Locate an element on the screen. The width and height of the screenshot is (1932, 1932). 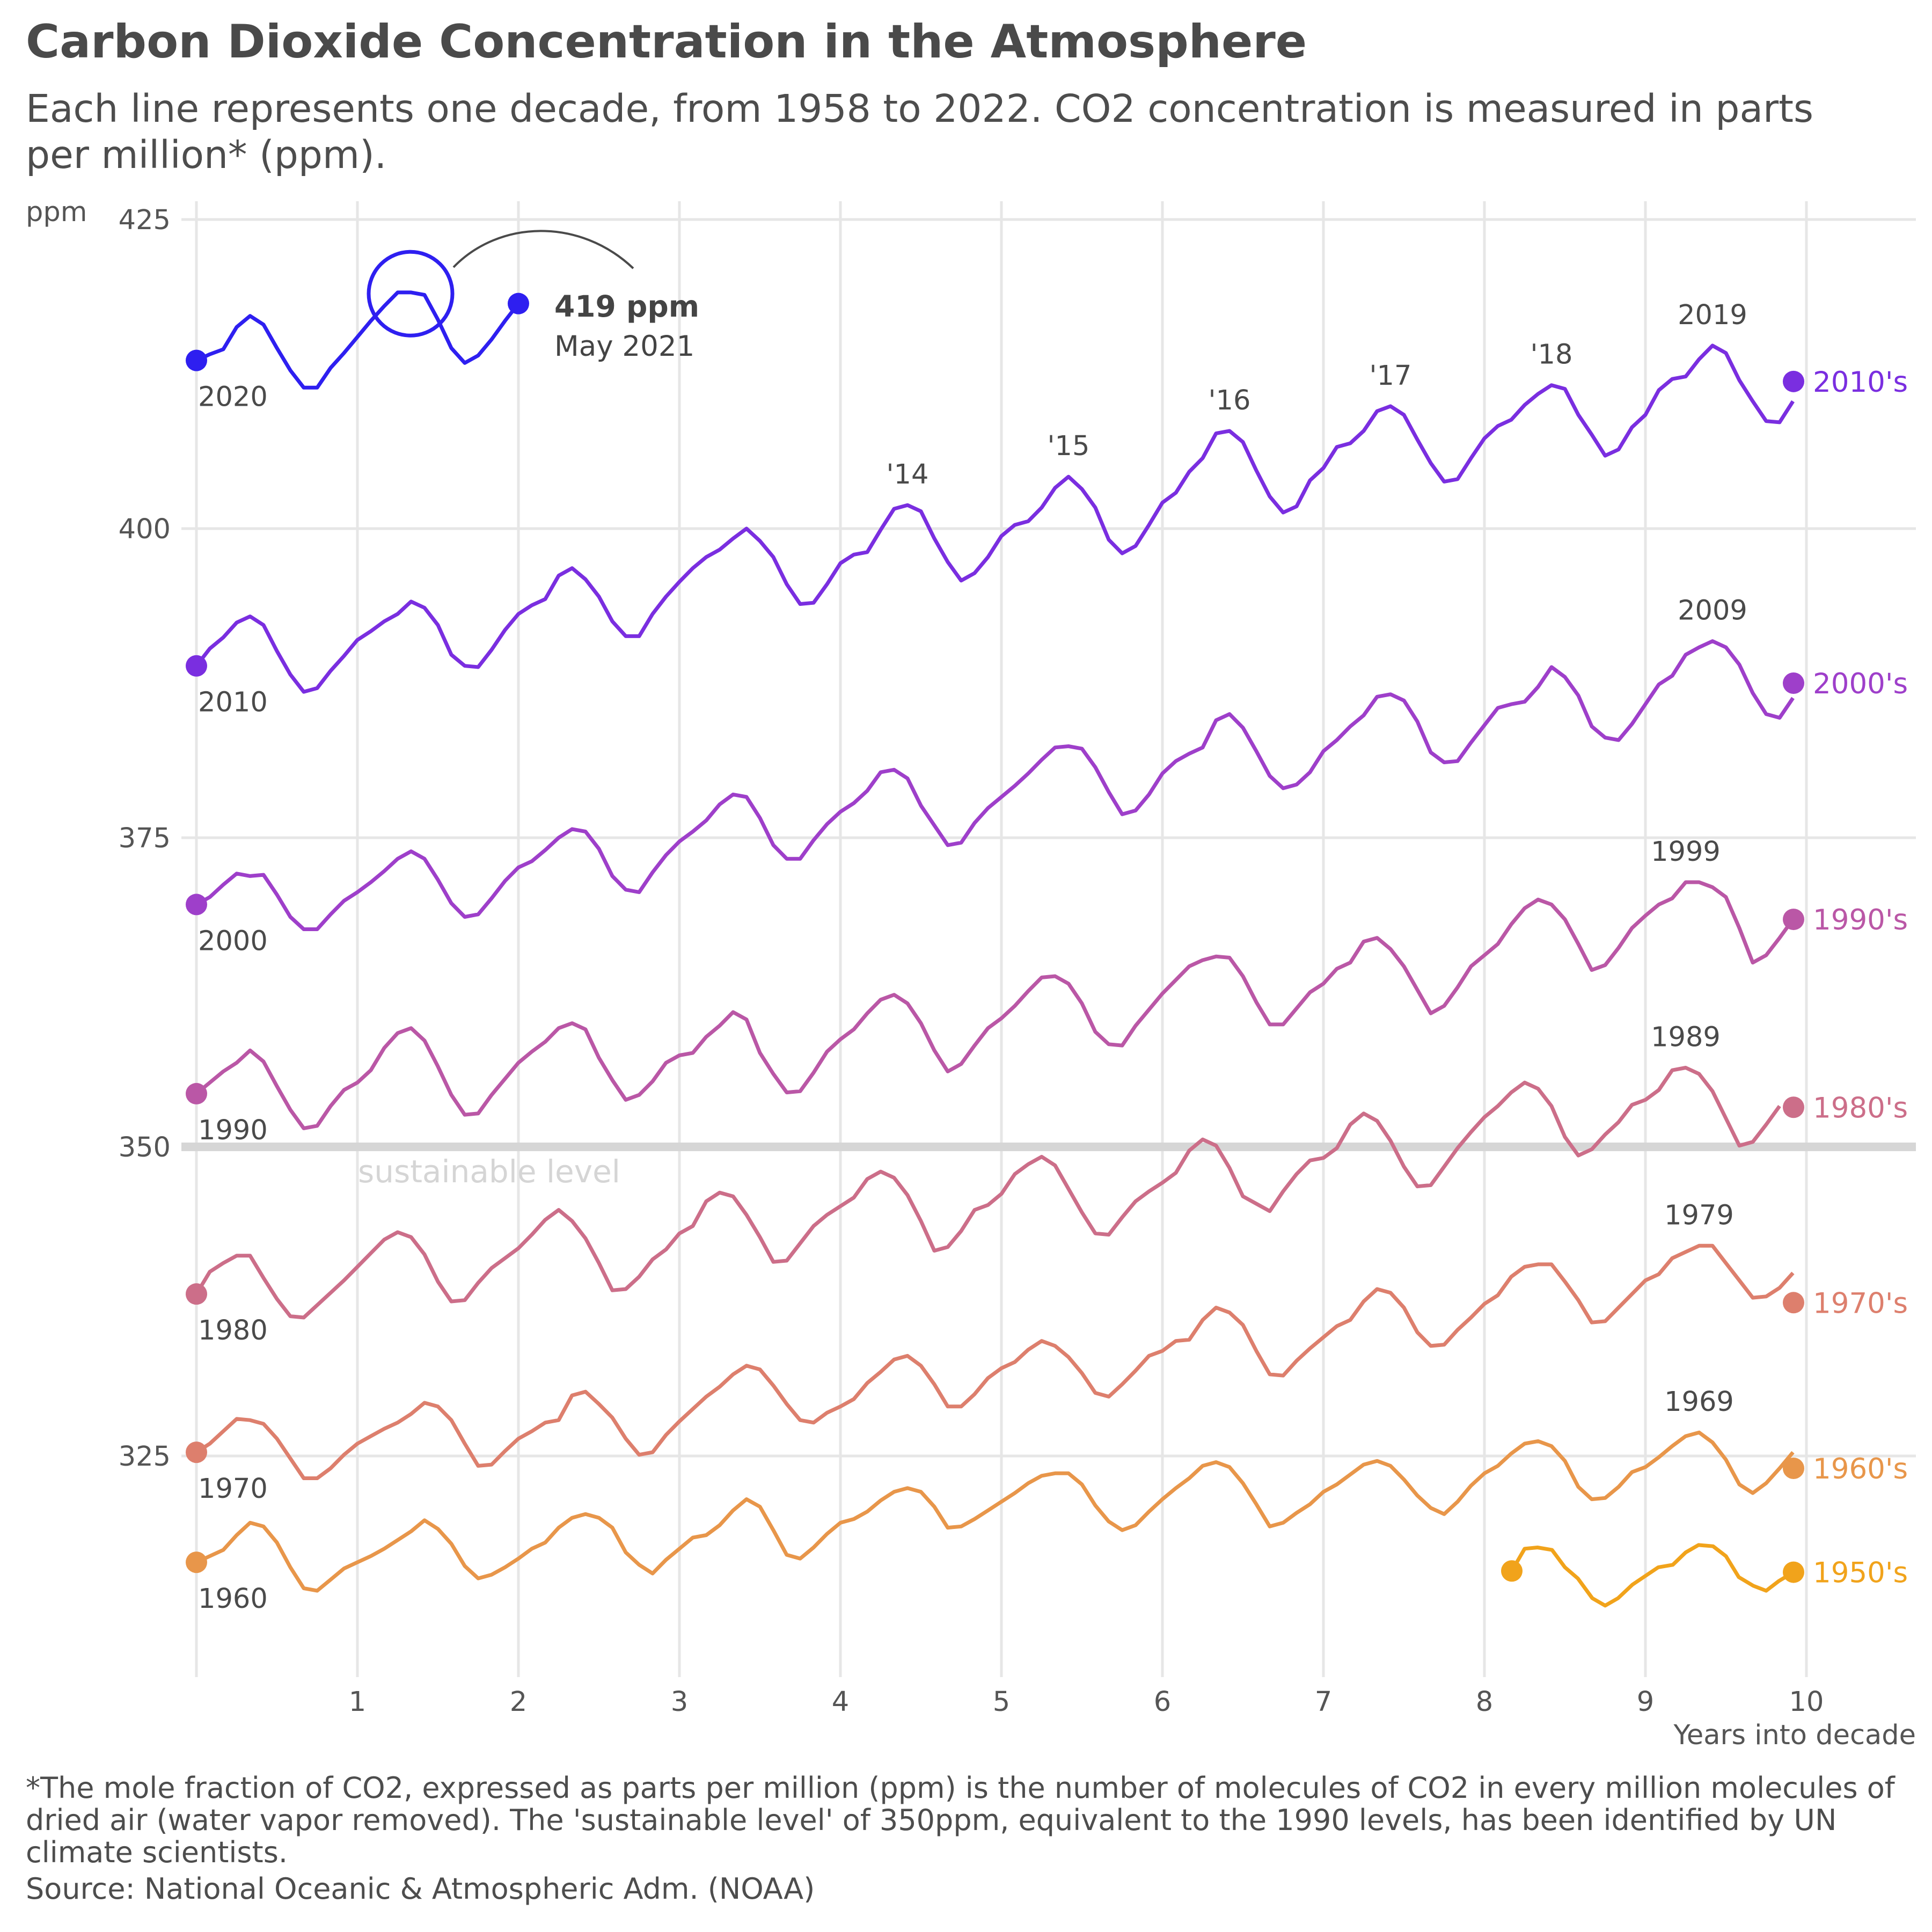
annotation-value: 419 ppm is located at coordinates (626, 306).